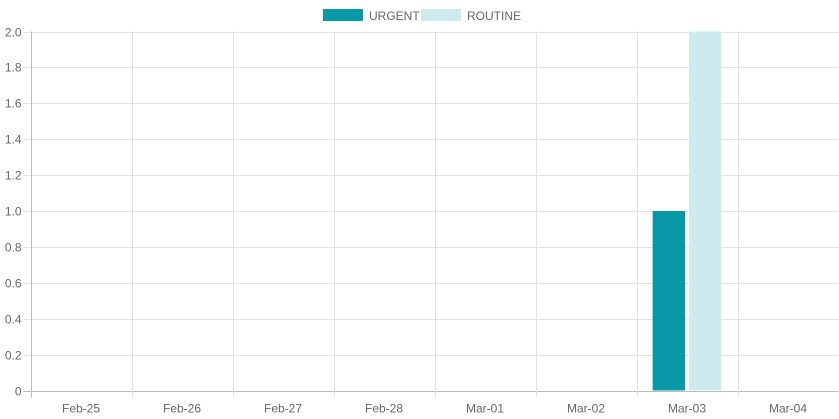 This screenshot has height=419, width=839. I want to click on x-tick-label: Feb-25, so click(81, 409).